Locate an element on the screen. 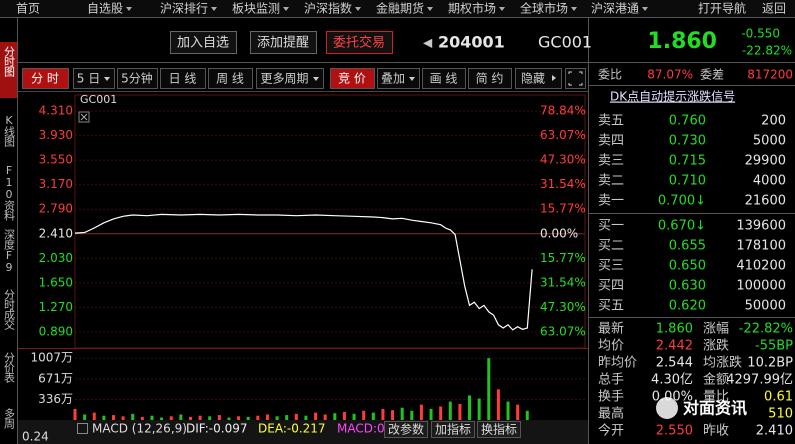  stat-value: 0.61 is located at coordinates (778, 397).